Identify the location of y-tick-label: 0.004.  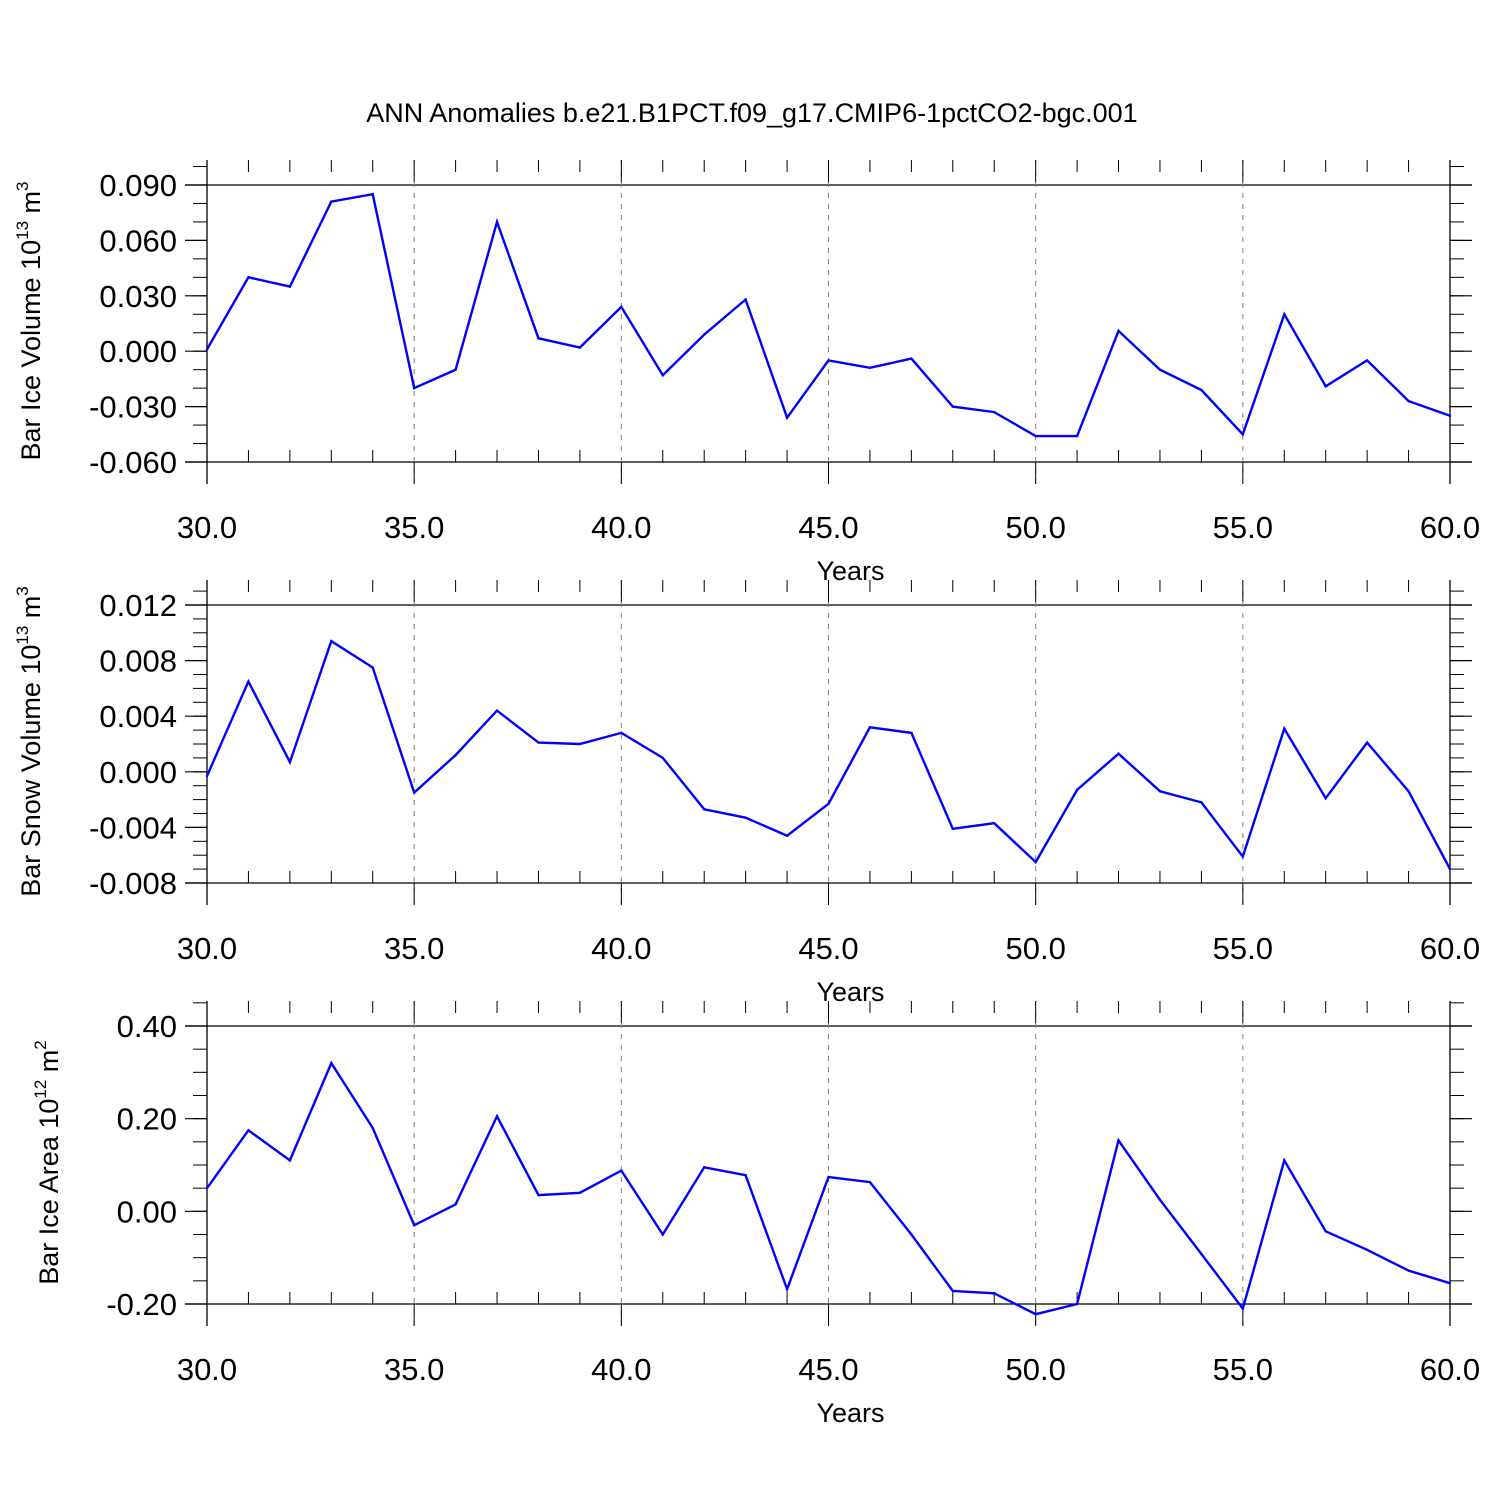
(138, 716).